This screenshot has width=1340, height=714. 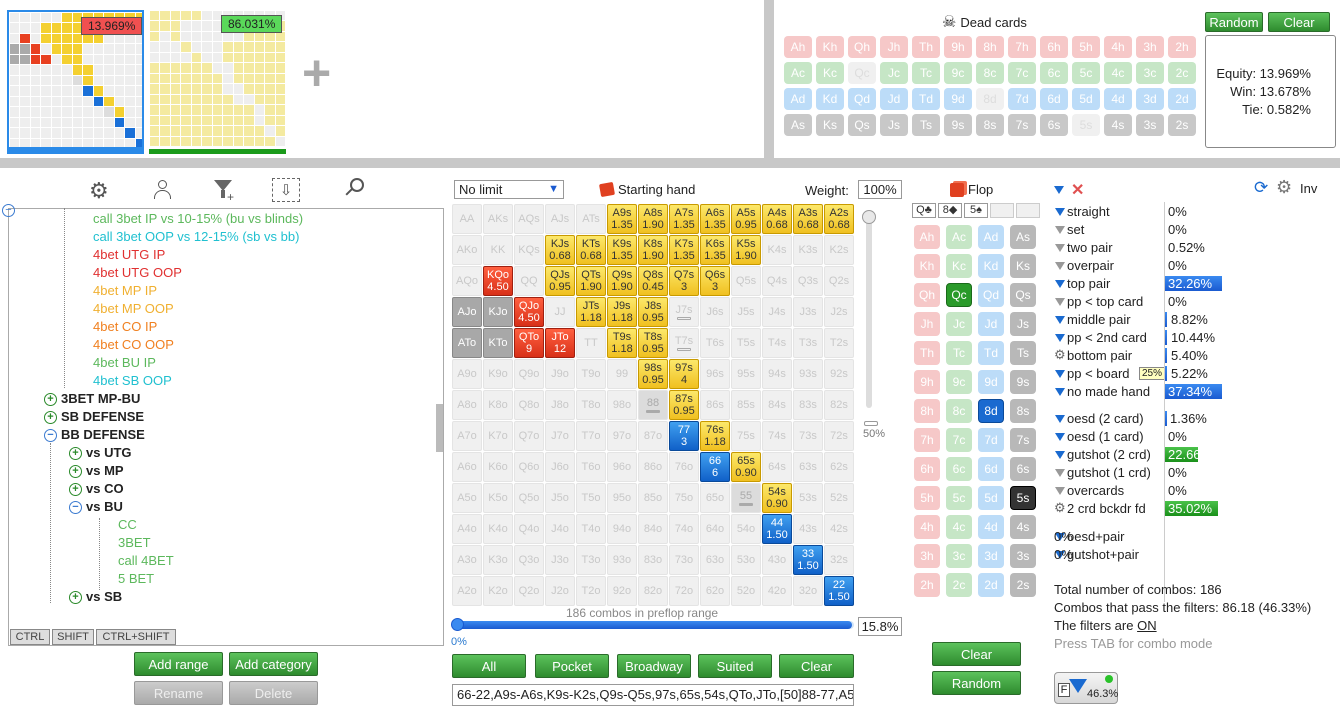 I want to click on dead-card-Kc: Kc, so click(x=830, y=73).